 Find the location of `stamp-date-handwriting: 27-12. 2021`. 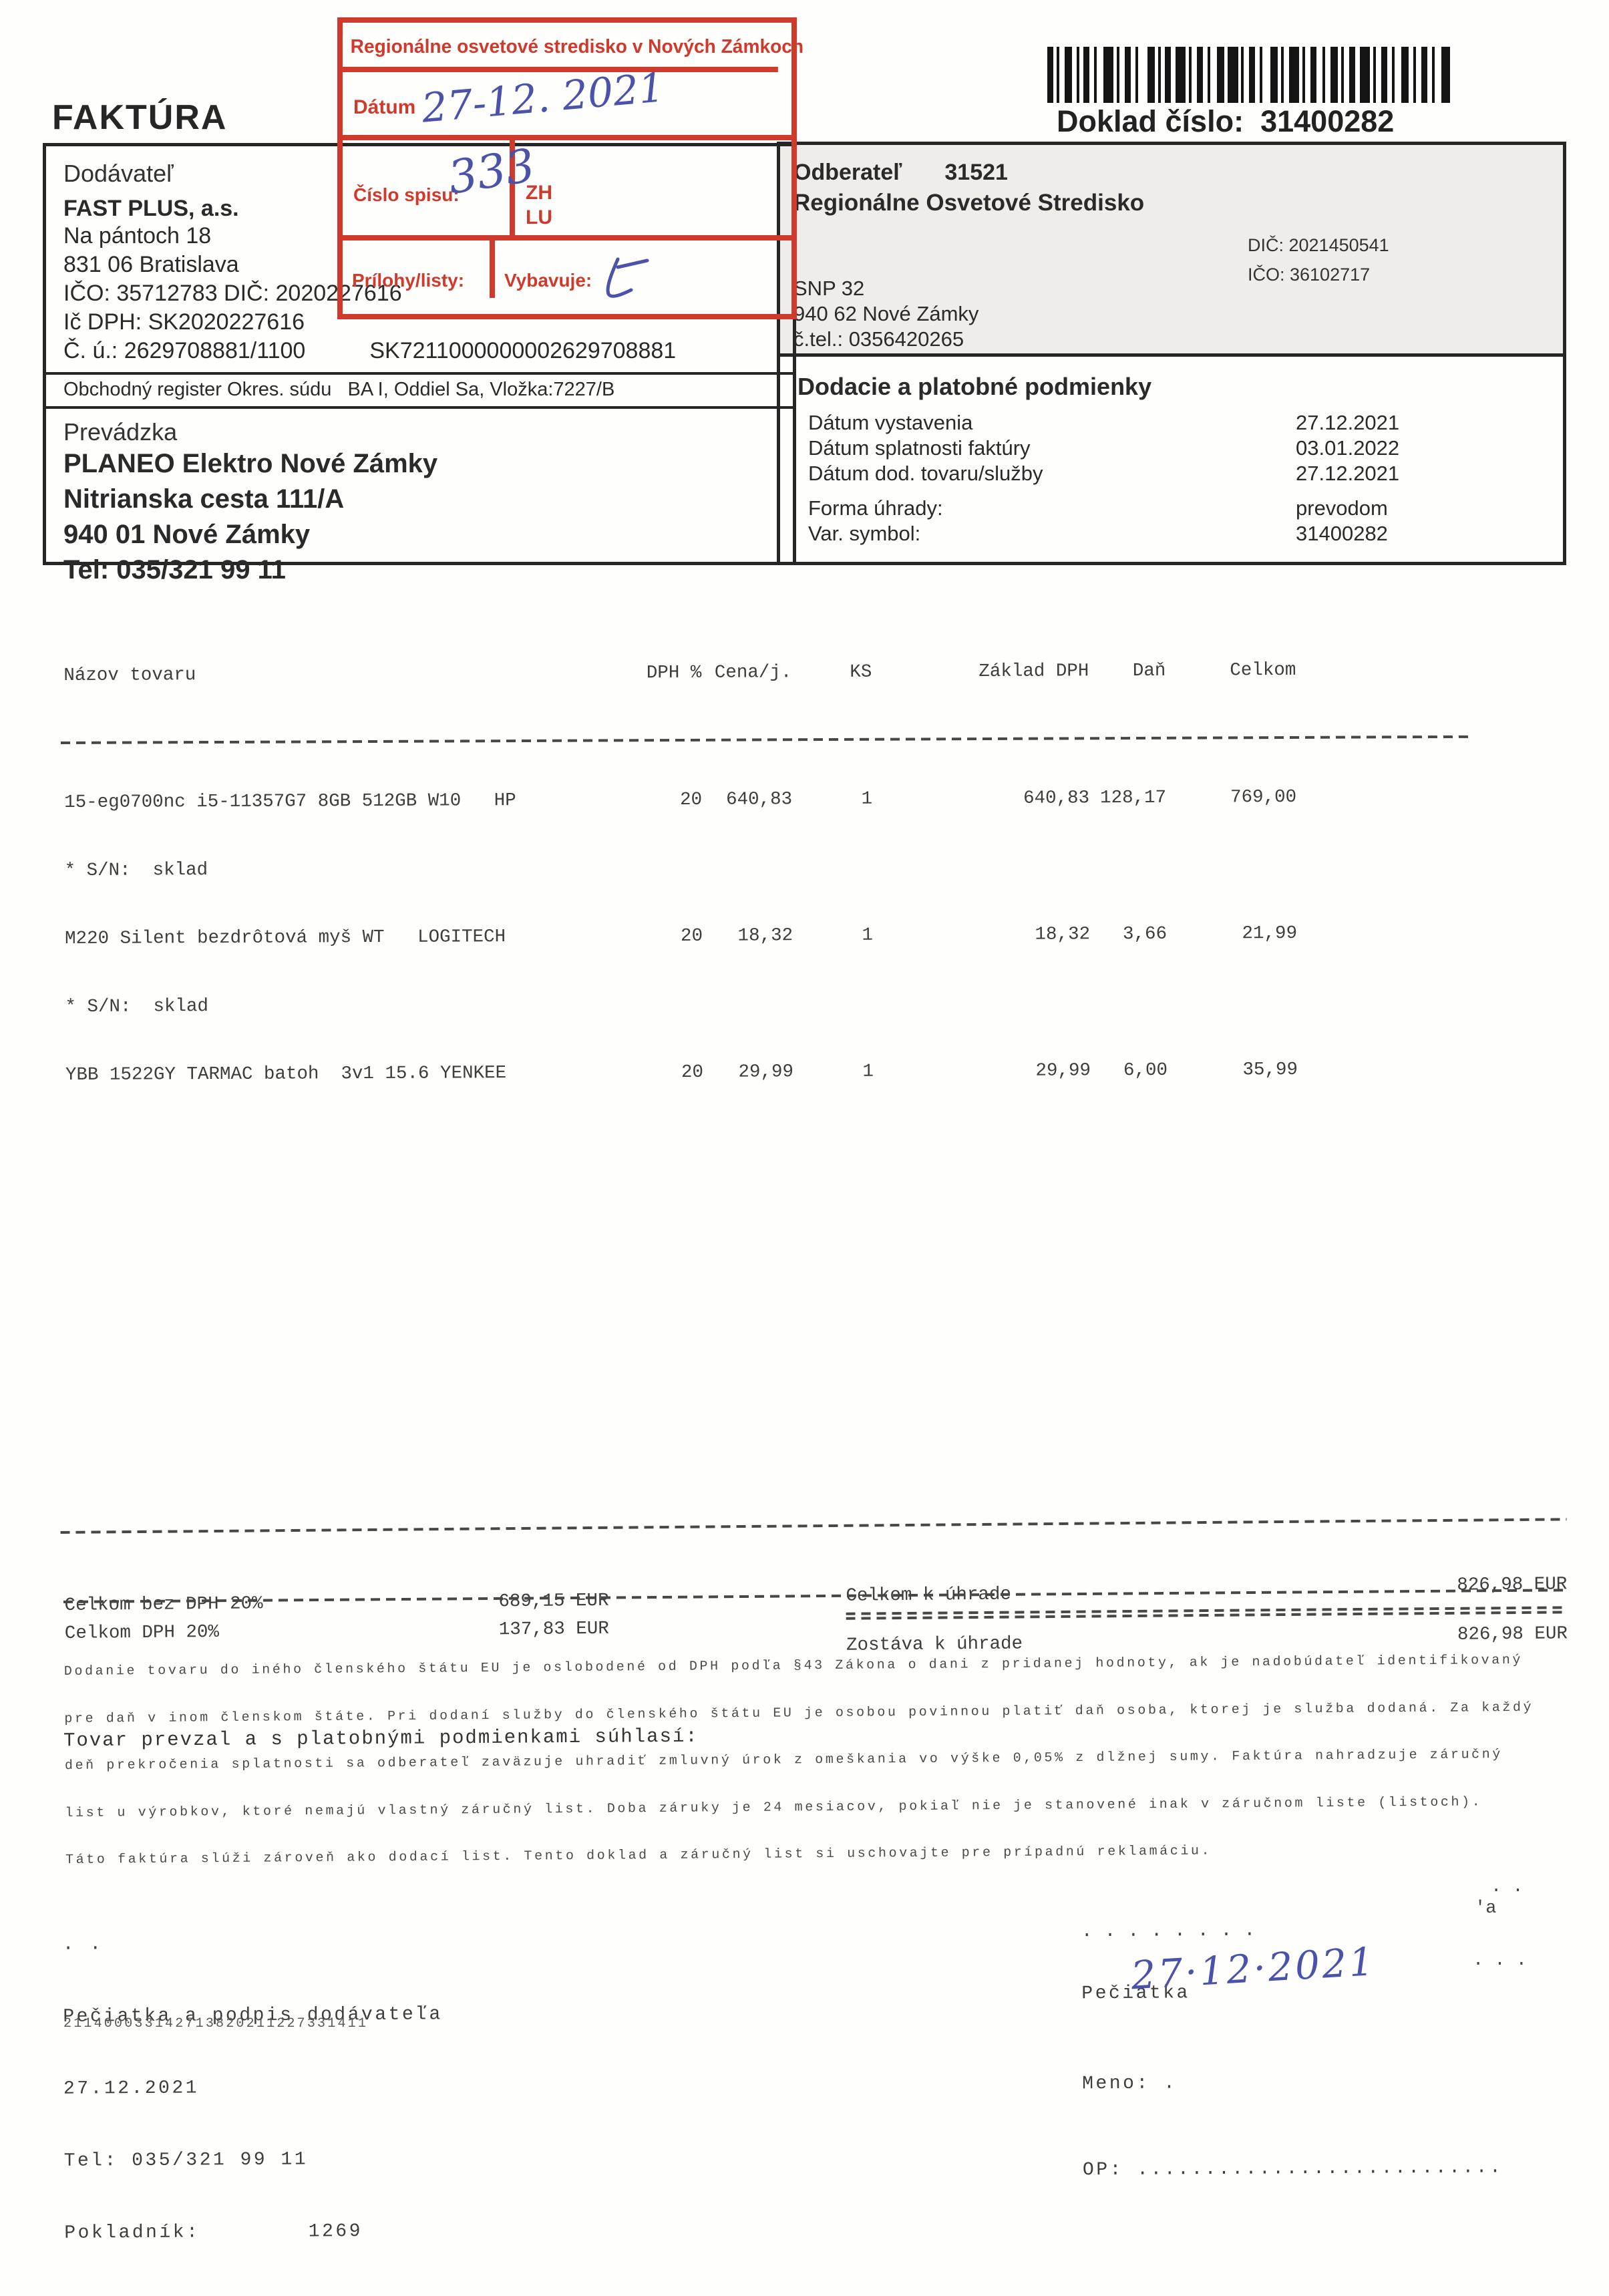

stamp-date-handwriting: 27-12. 2021 is located at coordinates (543, 98).